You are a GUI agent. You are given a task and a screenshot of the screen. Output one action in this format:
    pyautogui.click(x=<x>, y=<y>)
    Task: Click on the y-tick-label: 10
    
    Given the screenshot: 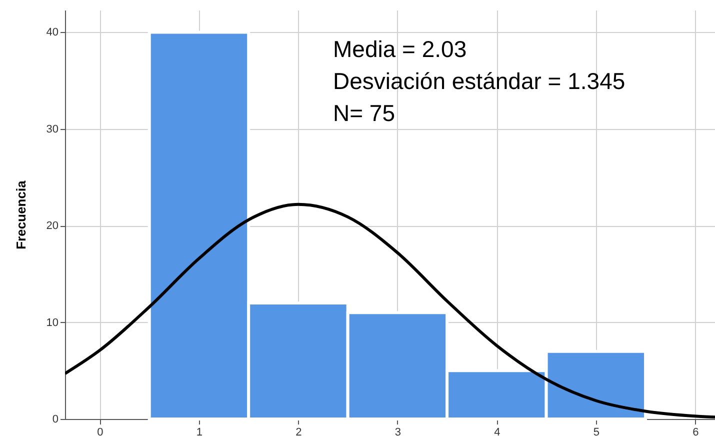 What is the action you would take?
    pyautogui.click(x=52, y=322)
    